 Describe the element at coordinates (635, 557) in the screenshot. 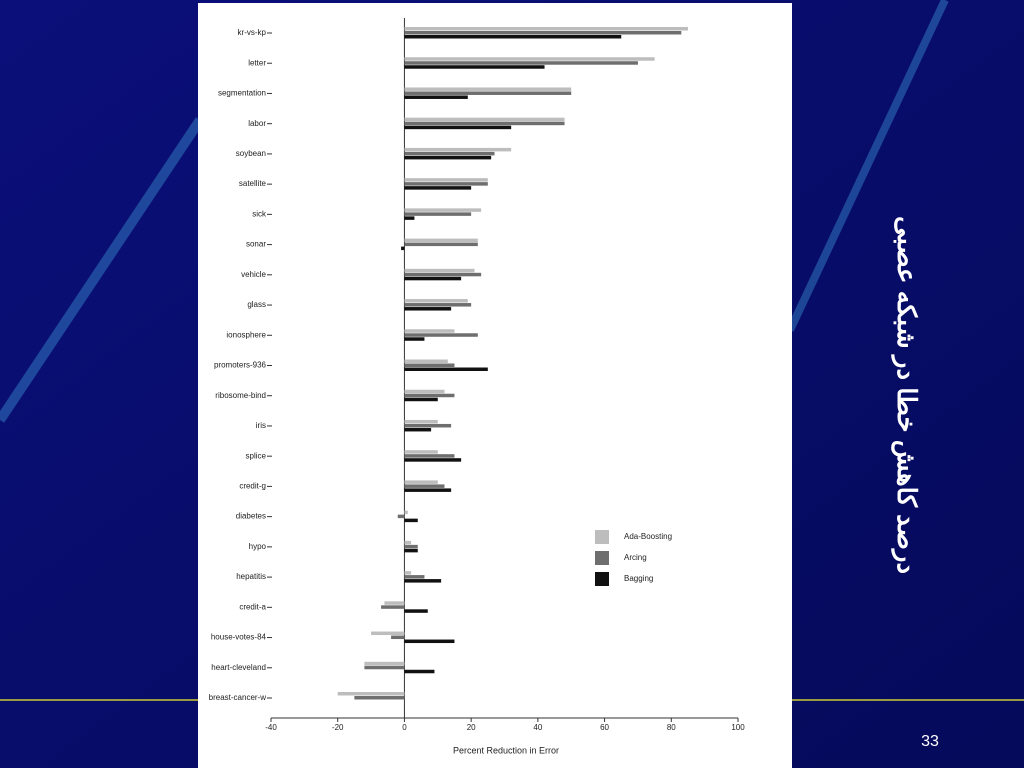

I see `legend-label: Arcing` at that location.